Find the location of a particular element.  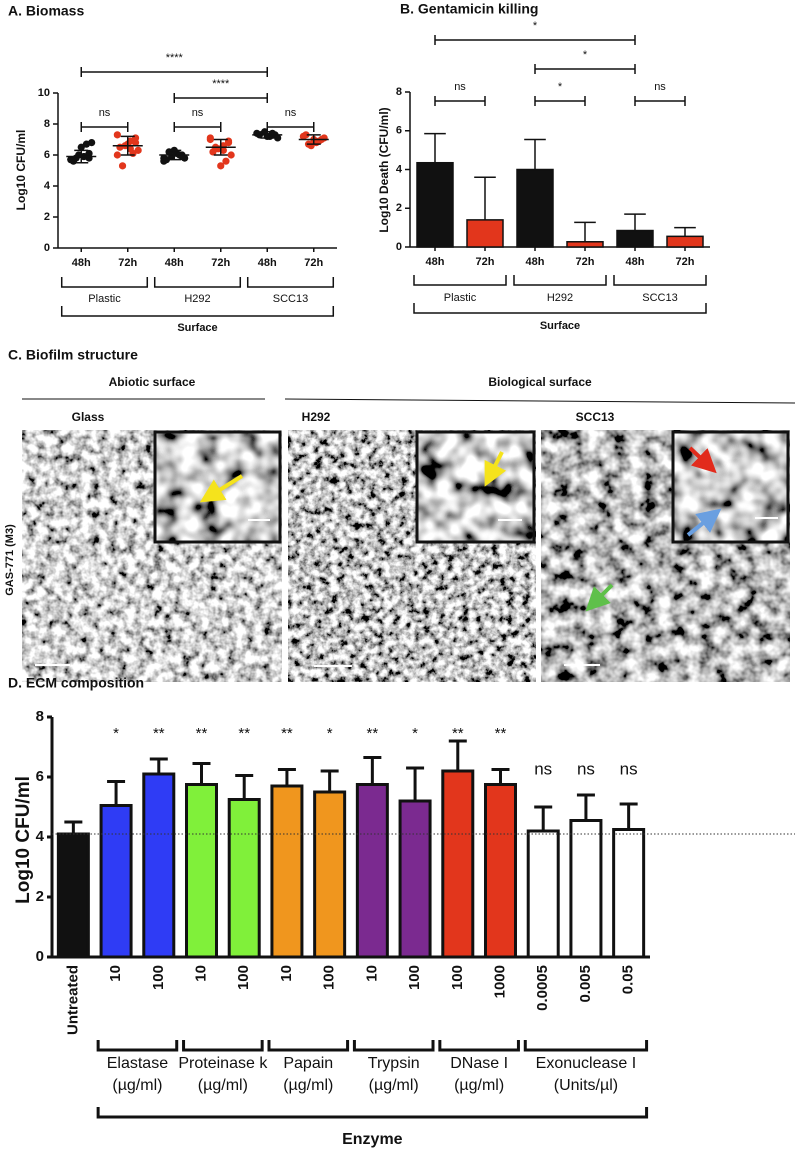

y-axis-label: Log10 Death (CFU/ml) is located at coordinates (384, 169).